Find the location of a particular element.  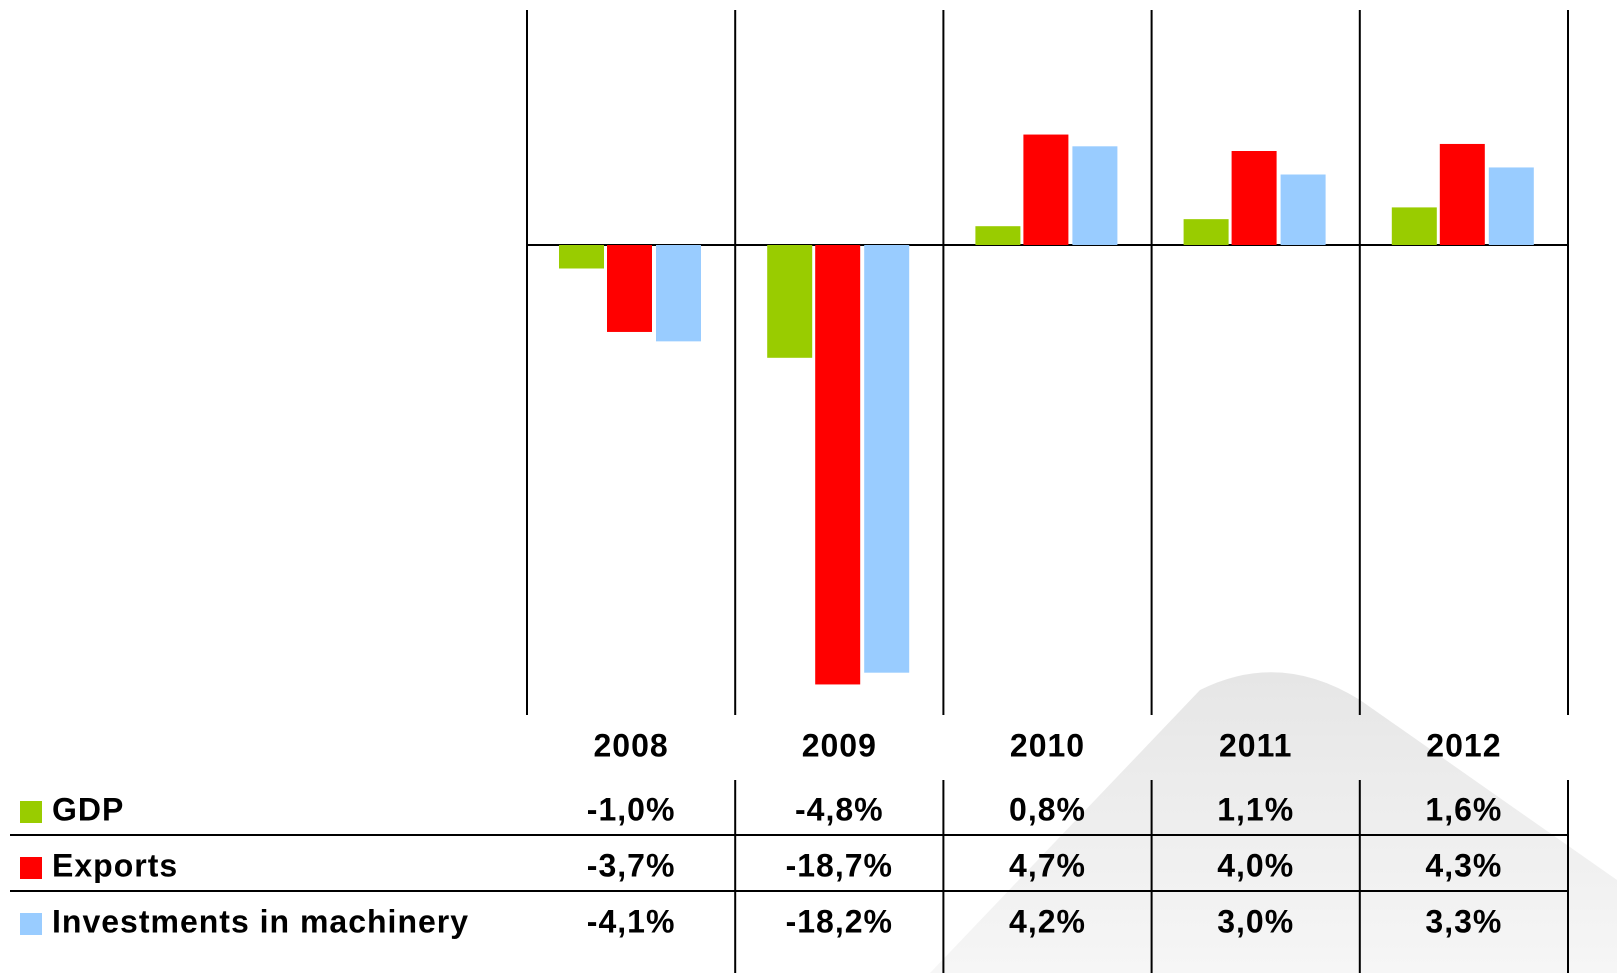

value-label: 0,8% is located at coordinates (1047, 809).